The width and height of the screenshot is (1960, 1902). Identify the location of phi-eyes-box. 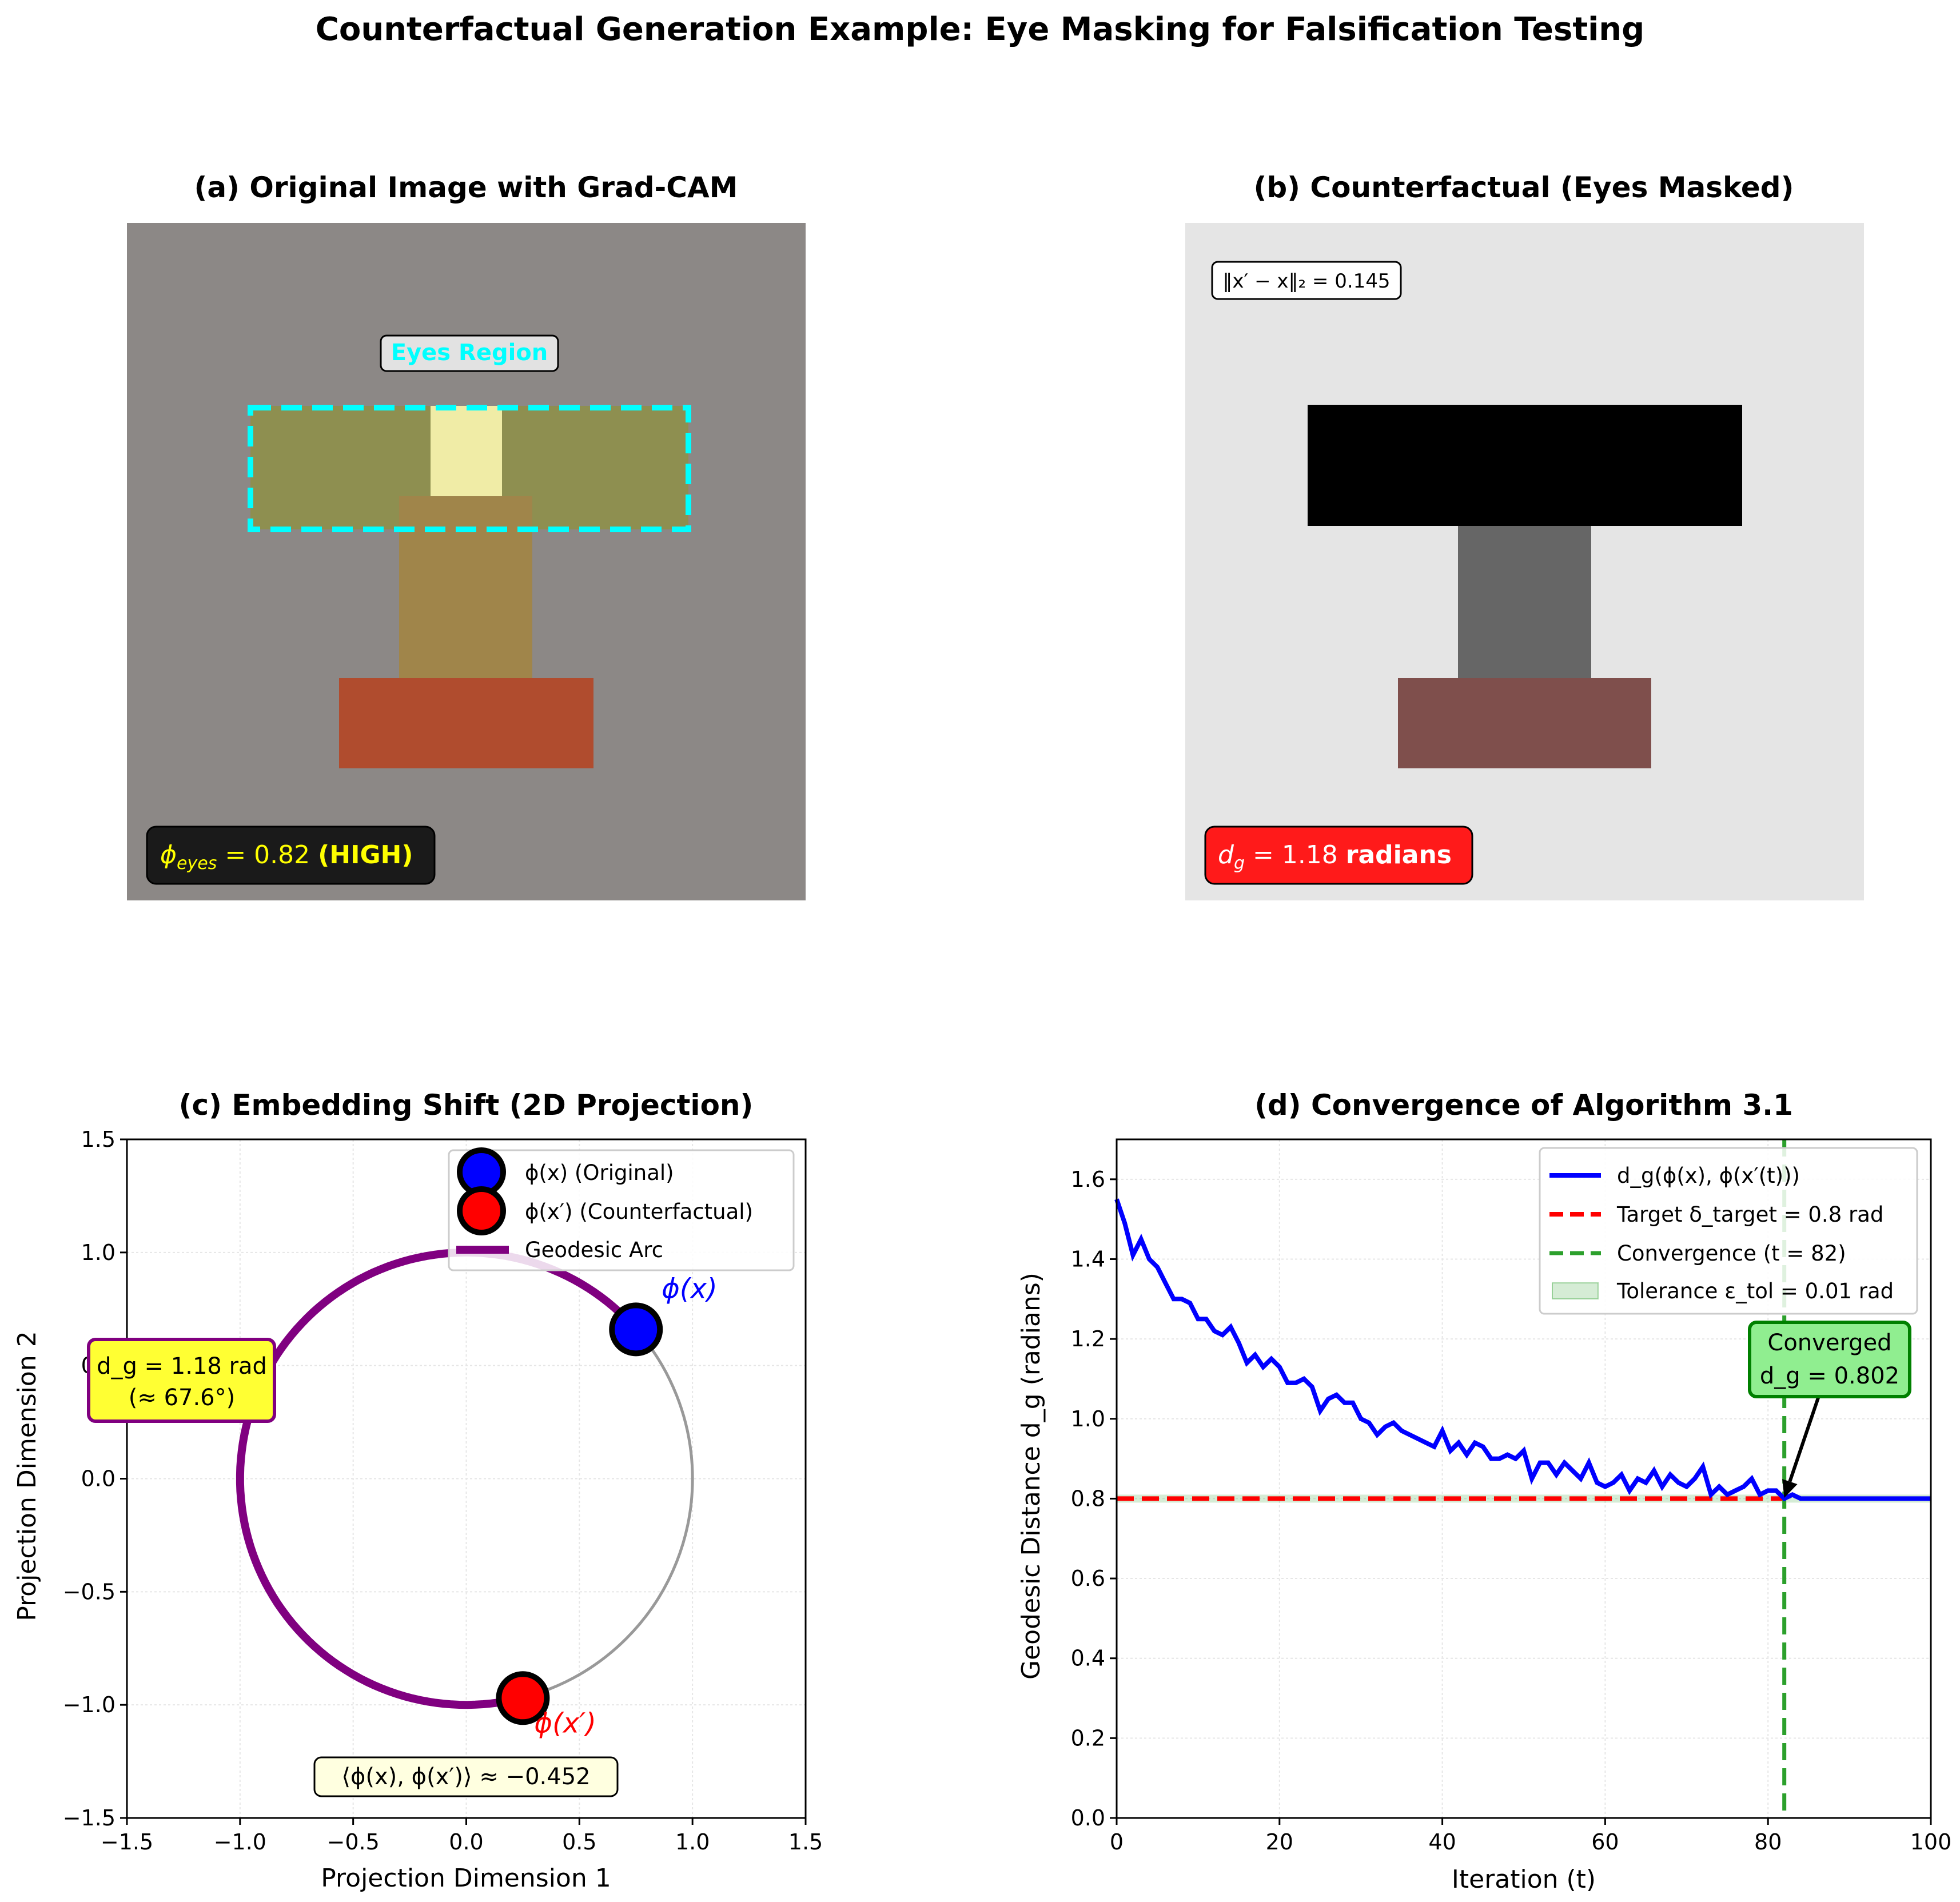
(291, 856).